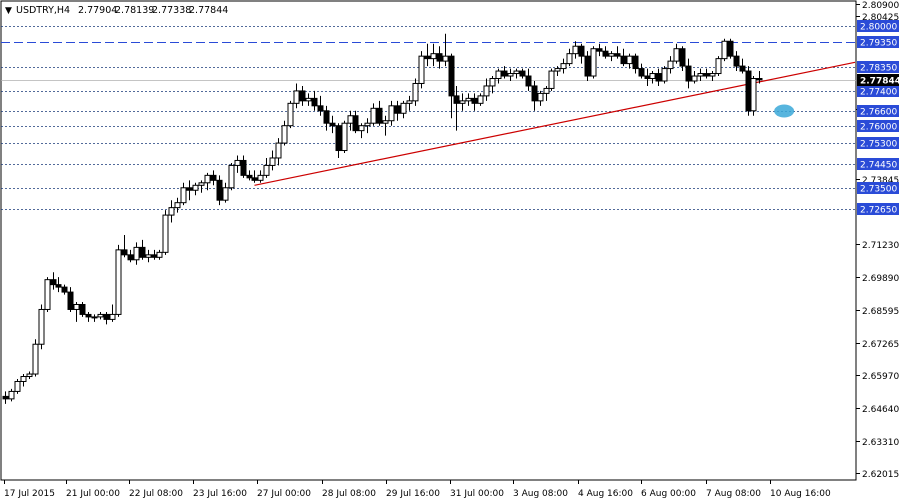 The image size is (900, 500). What do you see at coordinates (8, 11) in the screenshot?
I see `header-menu-icon: ▼` at bounding box center [8, 11].